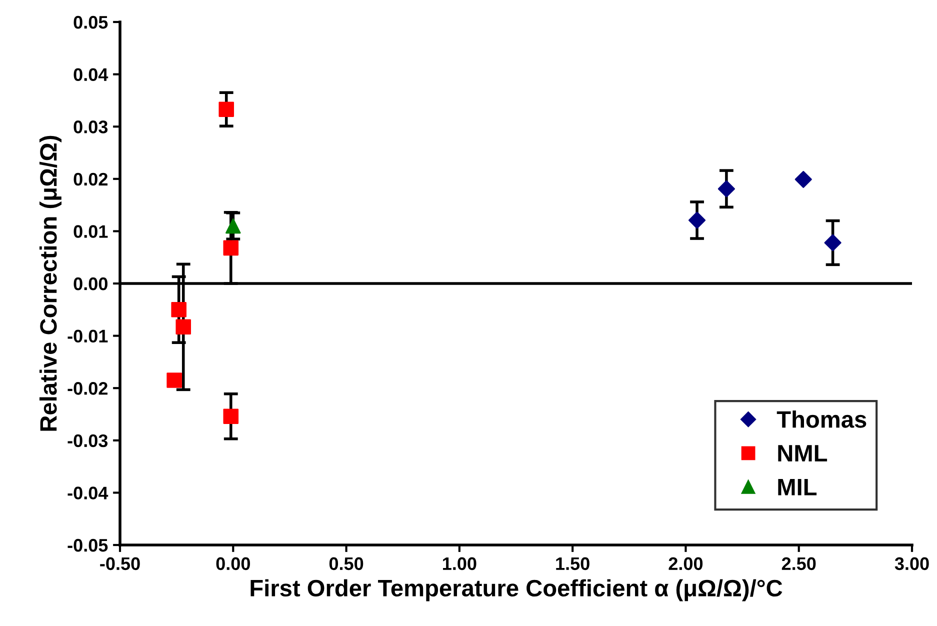  What do you see at coordinates (573, 563) in the screenshot?
I see `x-tick-label: 1.50` at bounding box center [573, 563].